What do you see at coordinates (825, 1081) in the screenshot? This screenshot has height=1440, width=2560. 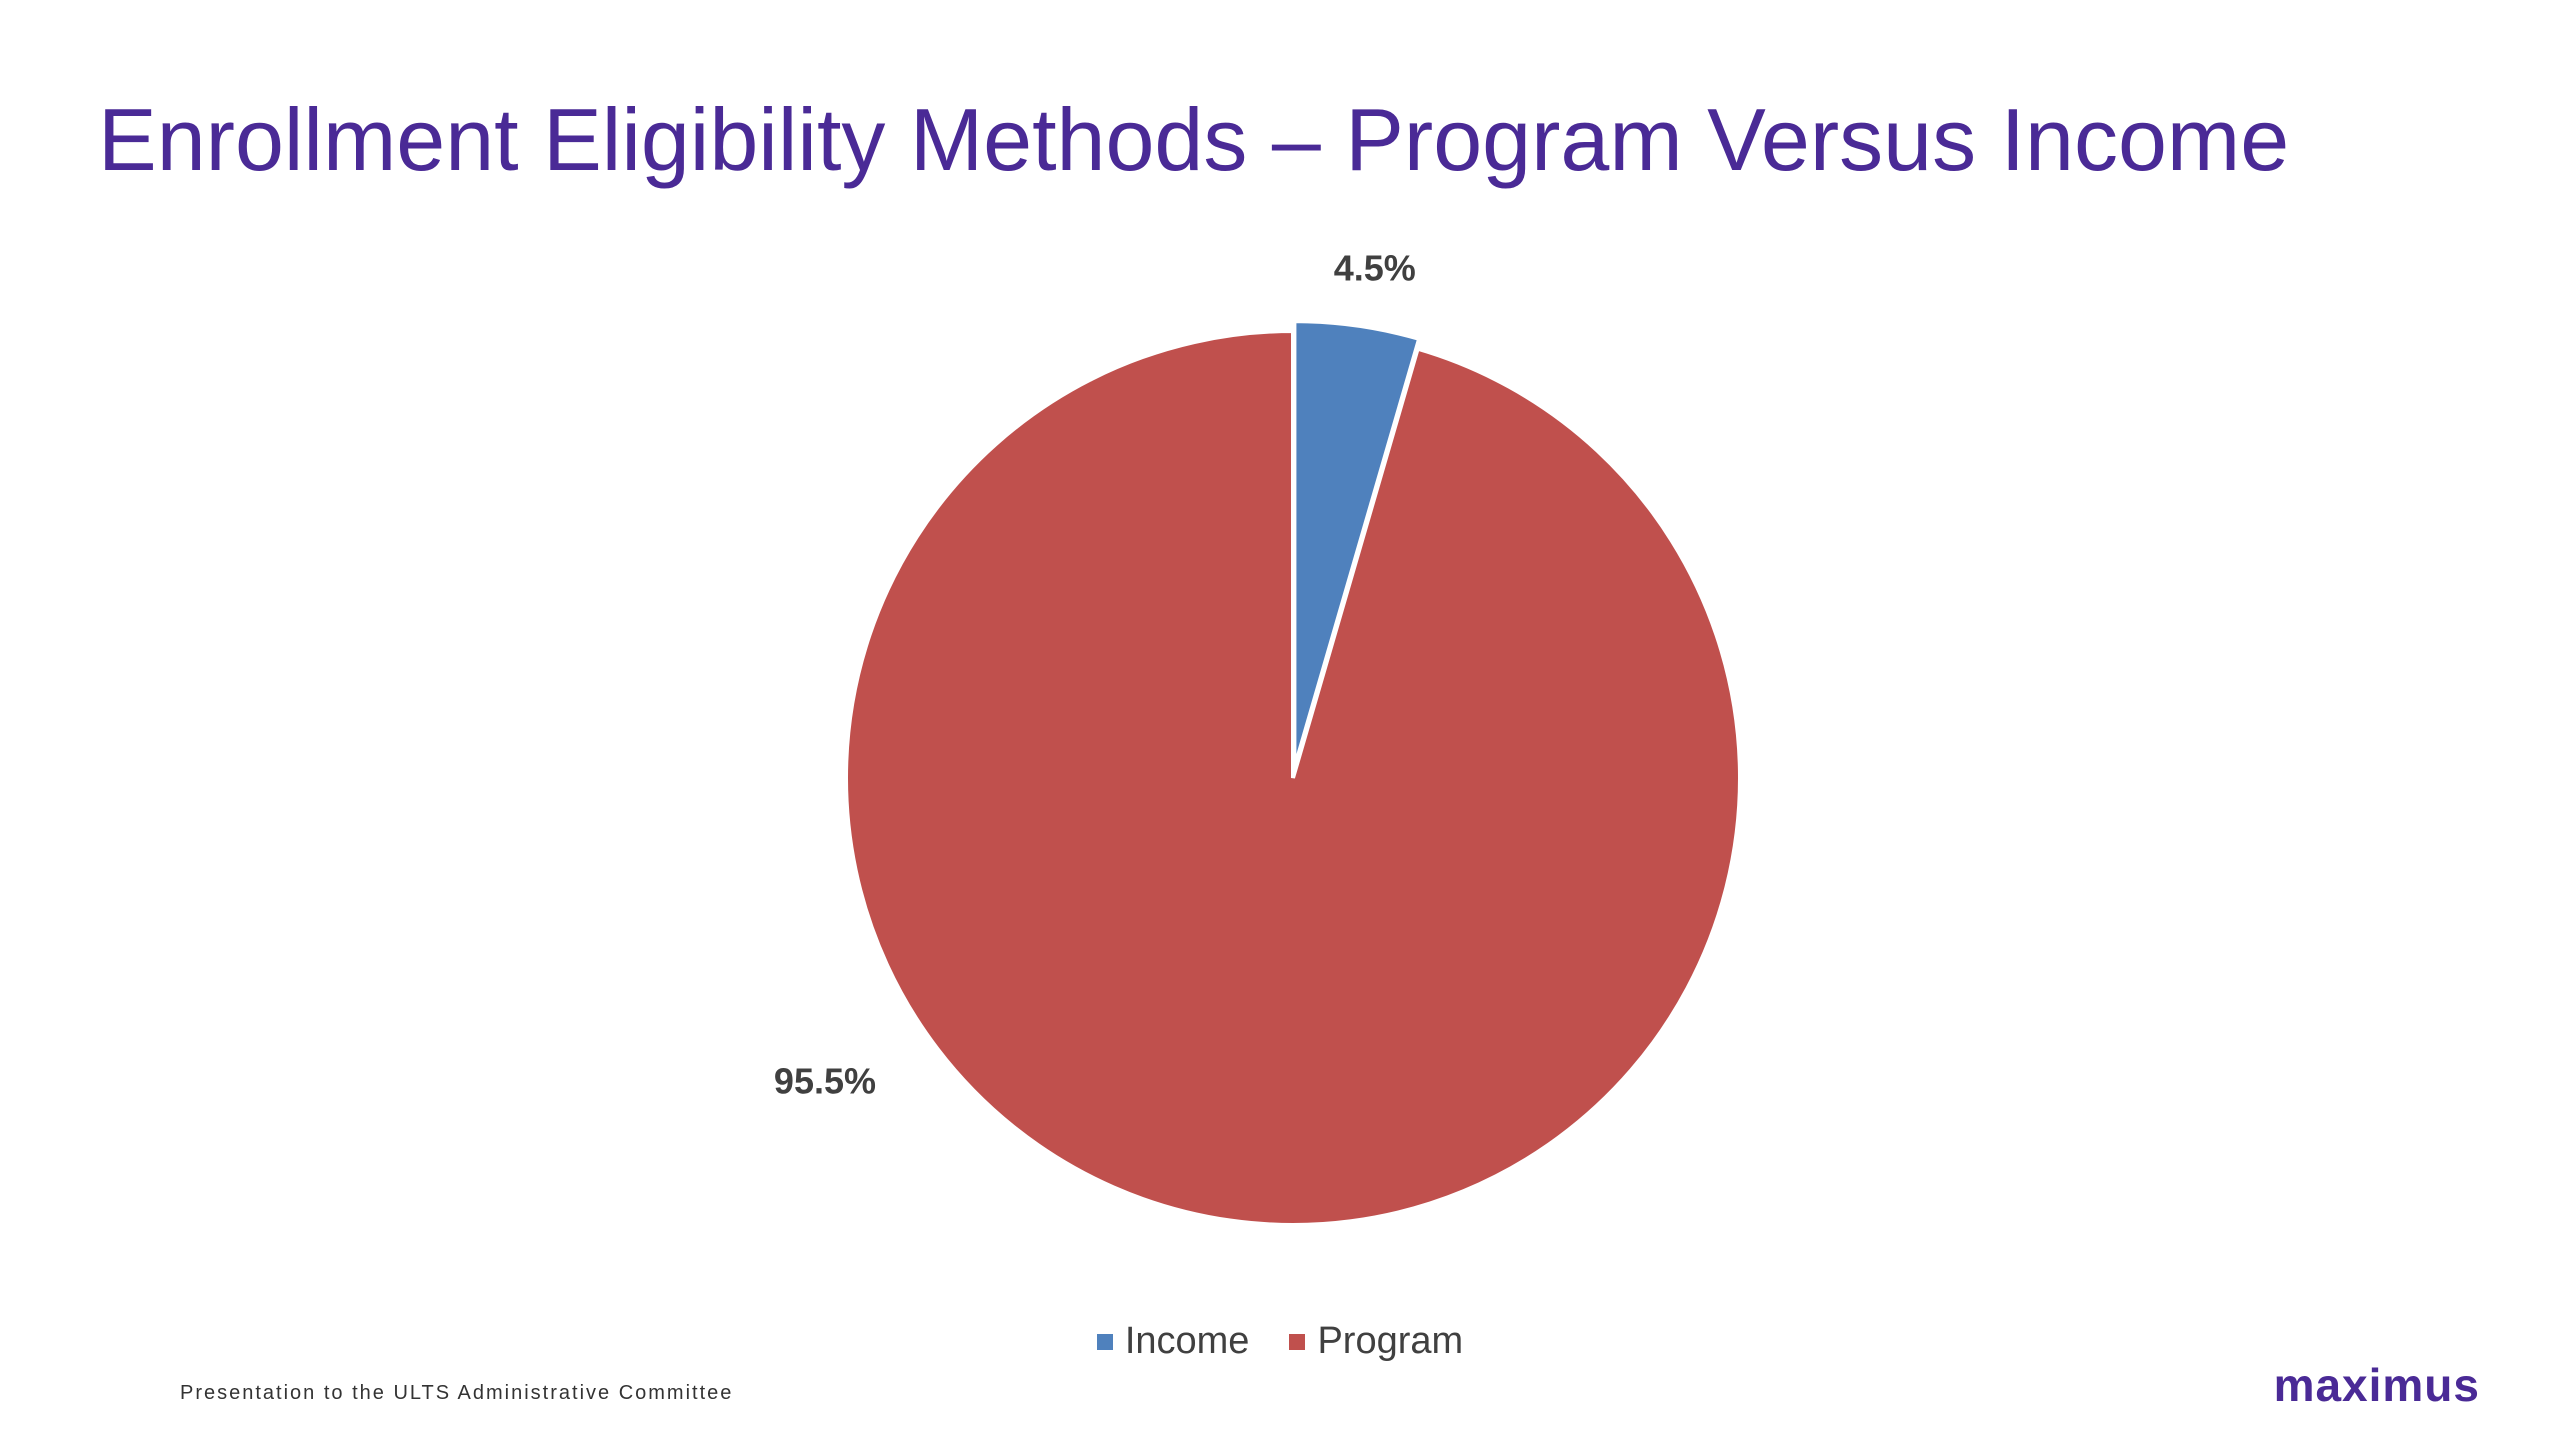 I see `data-label-program: 95.5%` at bounding box center [825, 1081].